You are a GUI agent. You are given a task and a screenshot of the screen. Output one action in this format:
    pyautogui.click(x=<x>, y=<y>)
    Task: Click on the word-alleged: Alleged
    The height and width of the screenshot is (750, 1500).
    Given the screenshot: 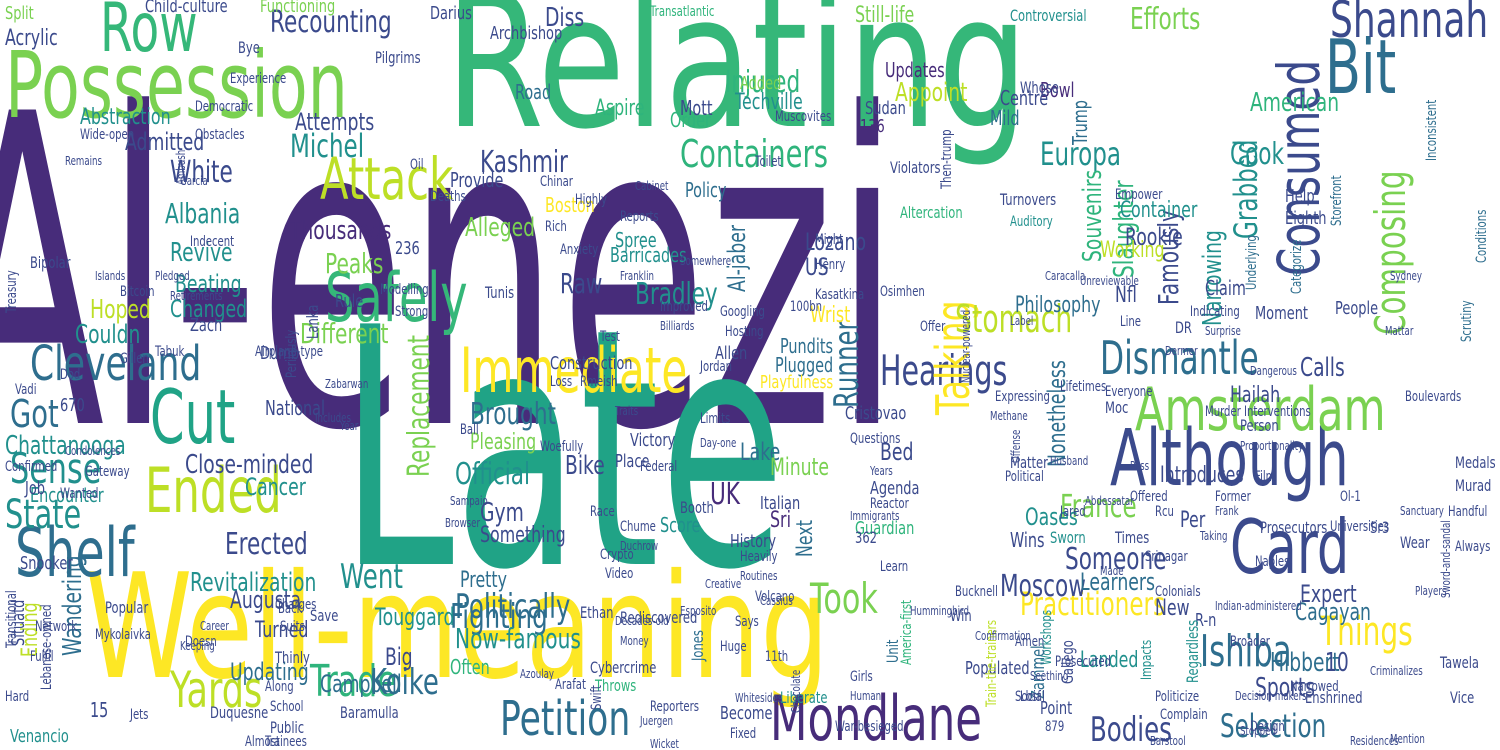 What is the action you would take?
    pyautogui.click(x=500, y=228)
    